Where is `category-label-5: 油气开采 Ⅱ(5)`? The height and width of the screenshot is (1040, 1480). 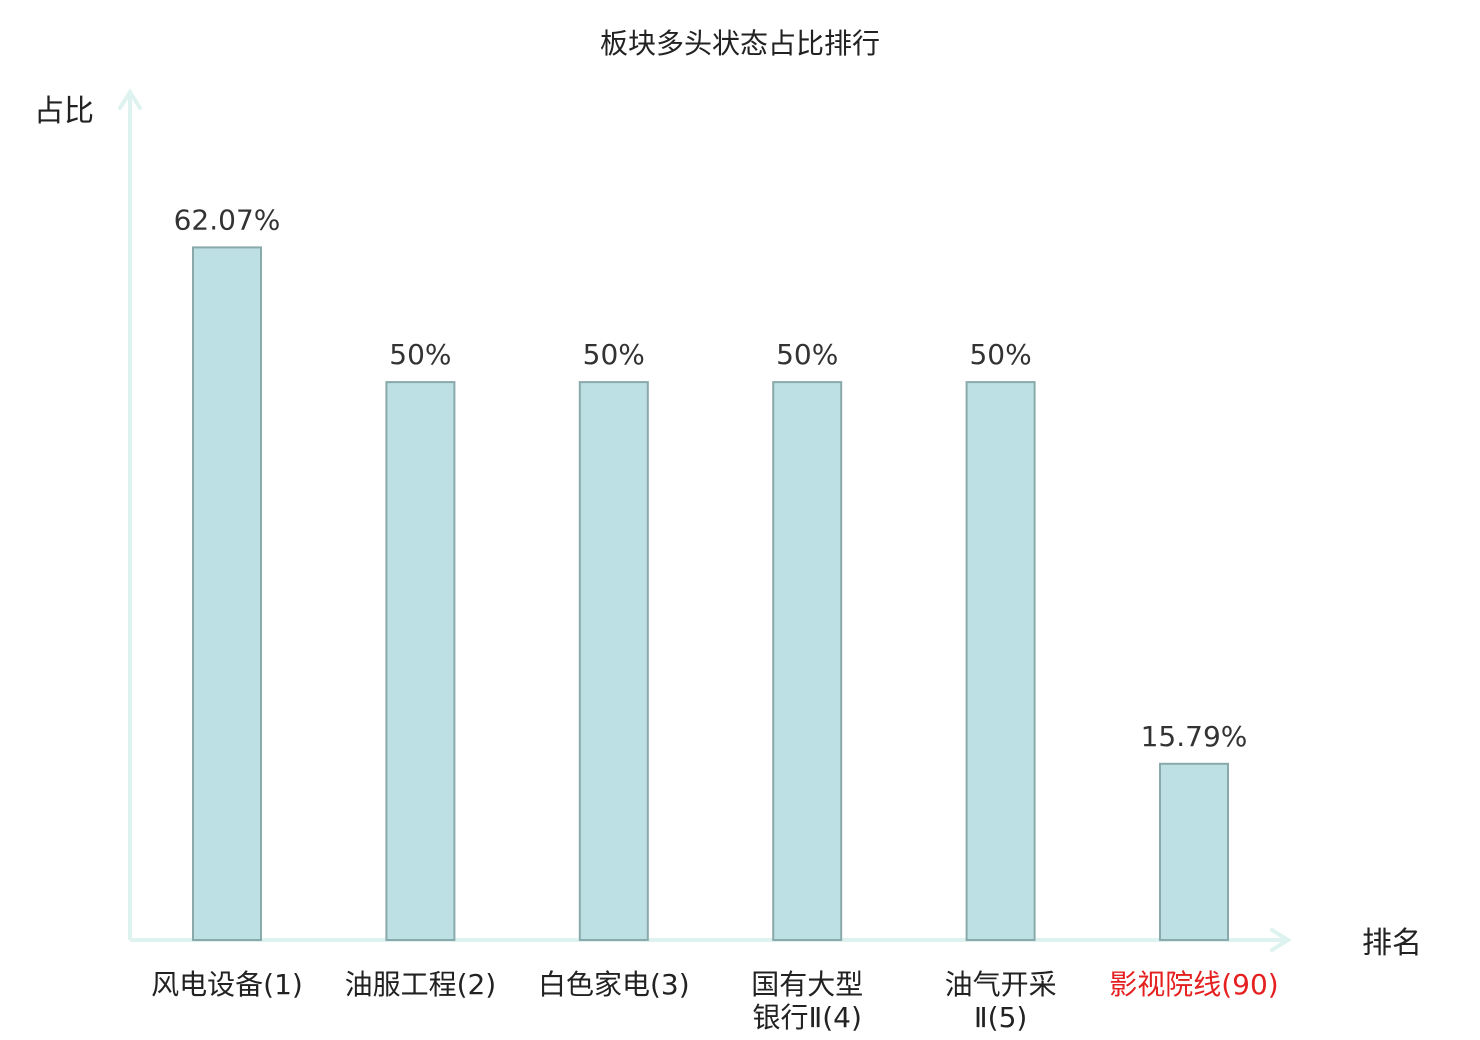
category-label-5: 油气开采 Ⅱ(5) is located at coordinates (1001, 1001).